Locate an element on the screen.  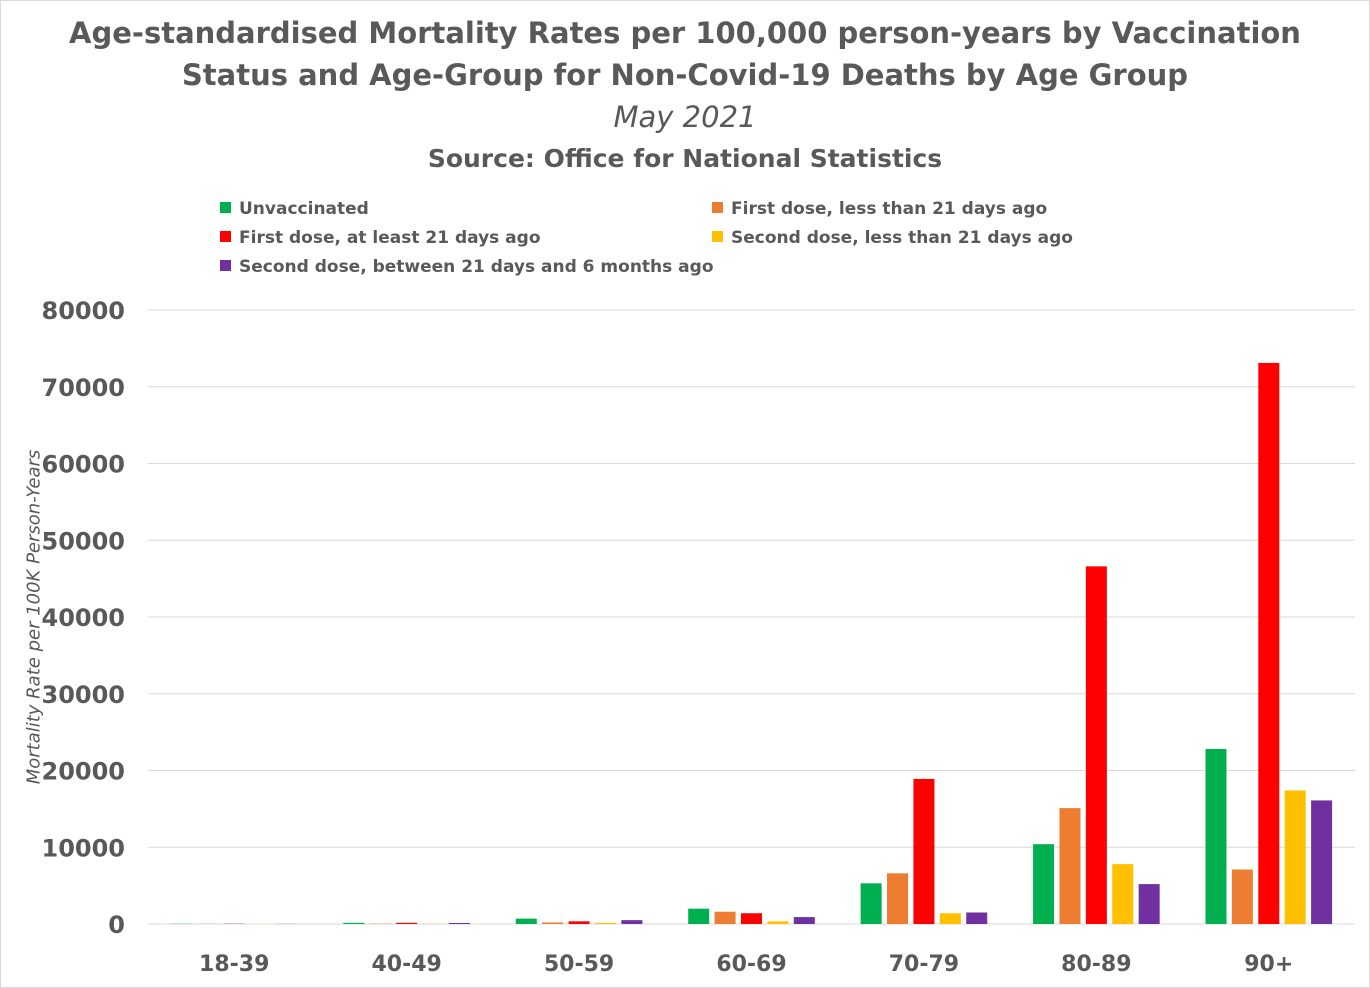
bar-90+-1 is located at coordinates (1242, 896).